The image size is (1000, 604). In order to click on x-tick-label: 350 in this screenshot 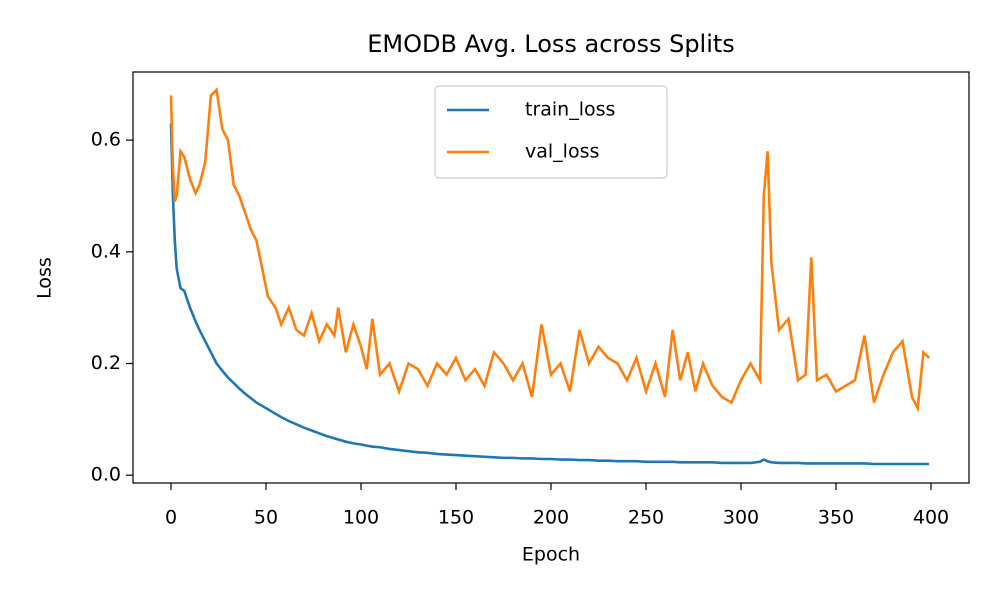, I will do `click(836, 518)`.